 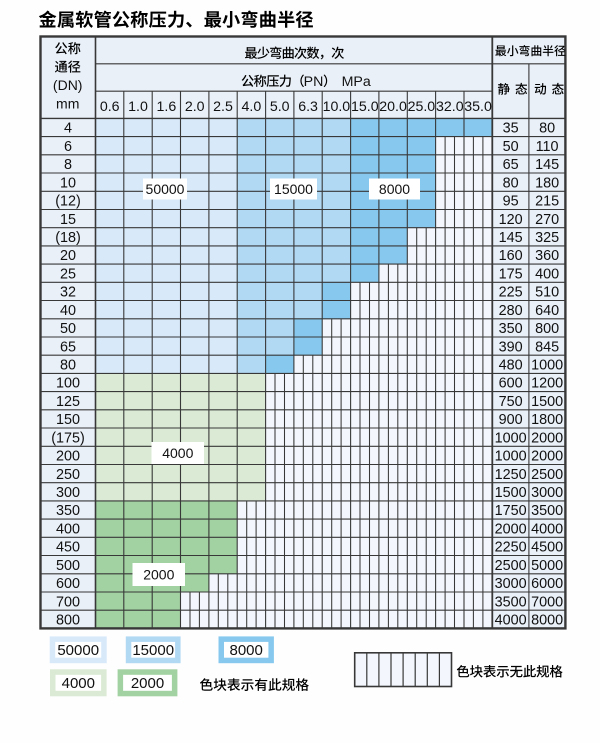 I want to click on svg-text: 215, so click(x=547, y=202).